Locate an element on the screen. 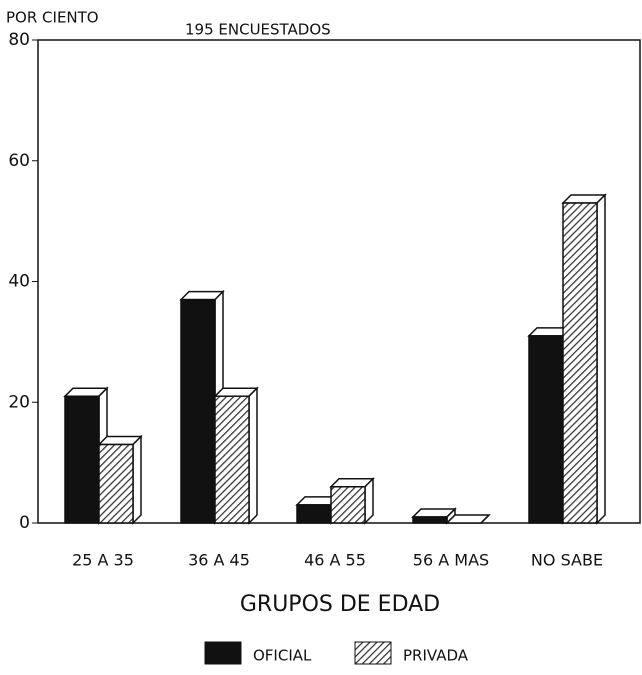  y-tick-label: 60 is located at coordinates (19, 161).